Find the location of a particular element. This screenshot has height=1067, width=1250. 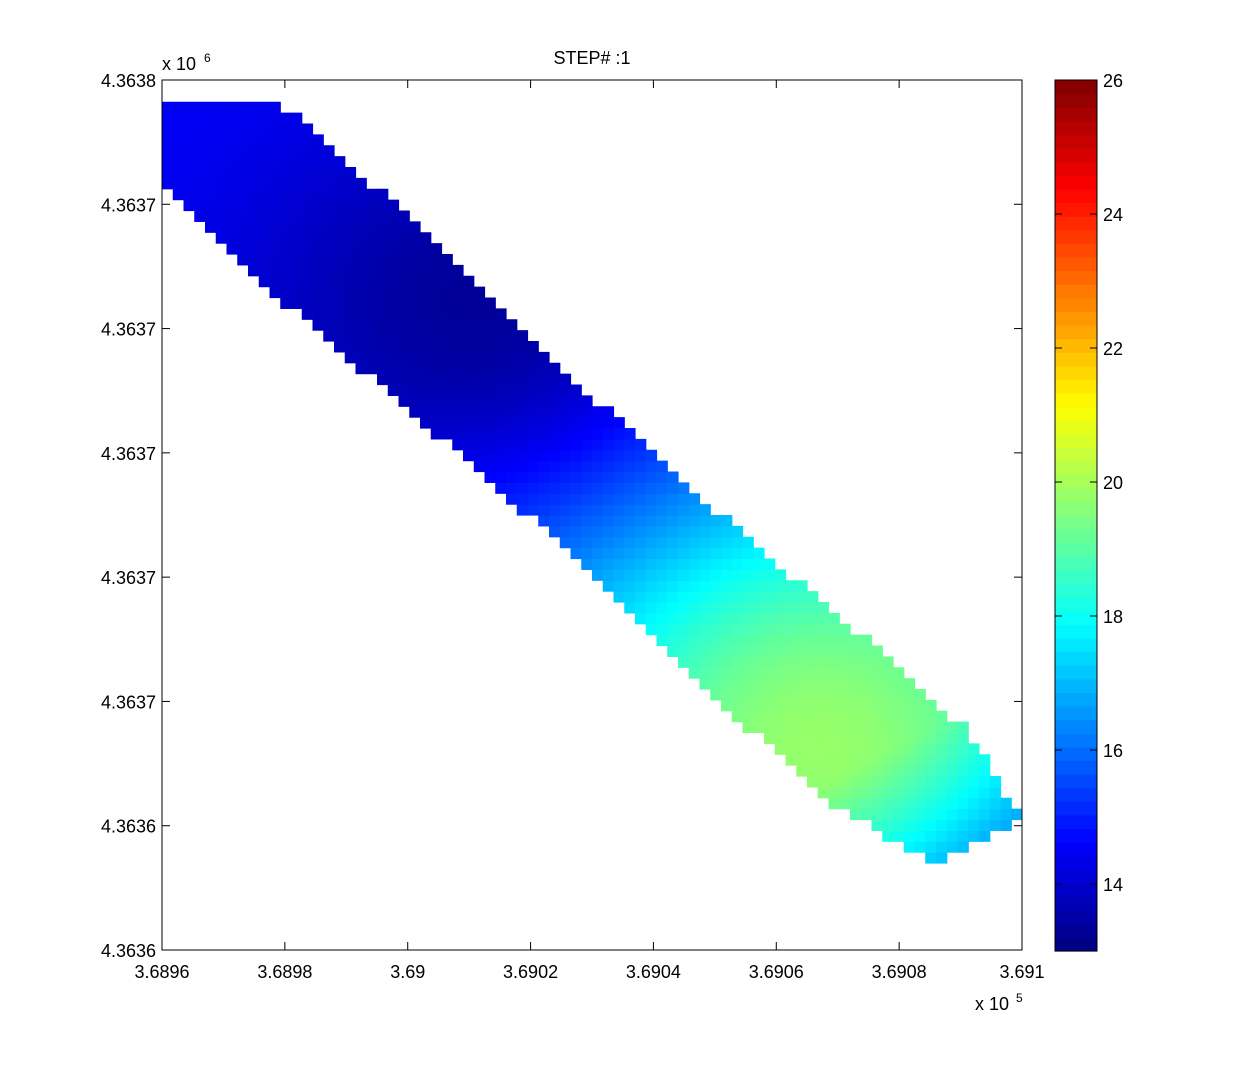

y-tick-label: 4.3637 is located at coordinates (128, 205).